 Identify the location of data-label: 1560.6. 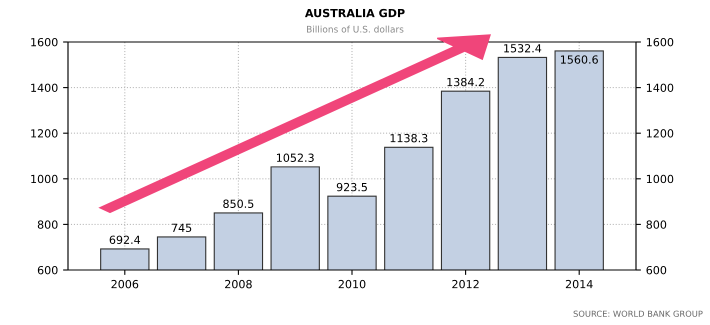
(579, 59).